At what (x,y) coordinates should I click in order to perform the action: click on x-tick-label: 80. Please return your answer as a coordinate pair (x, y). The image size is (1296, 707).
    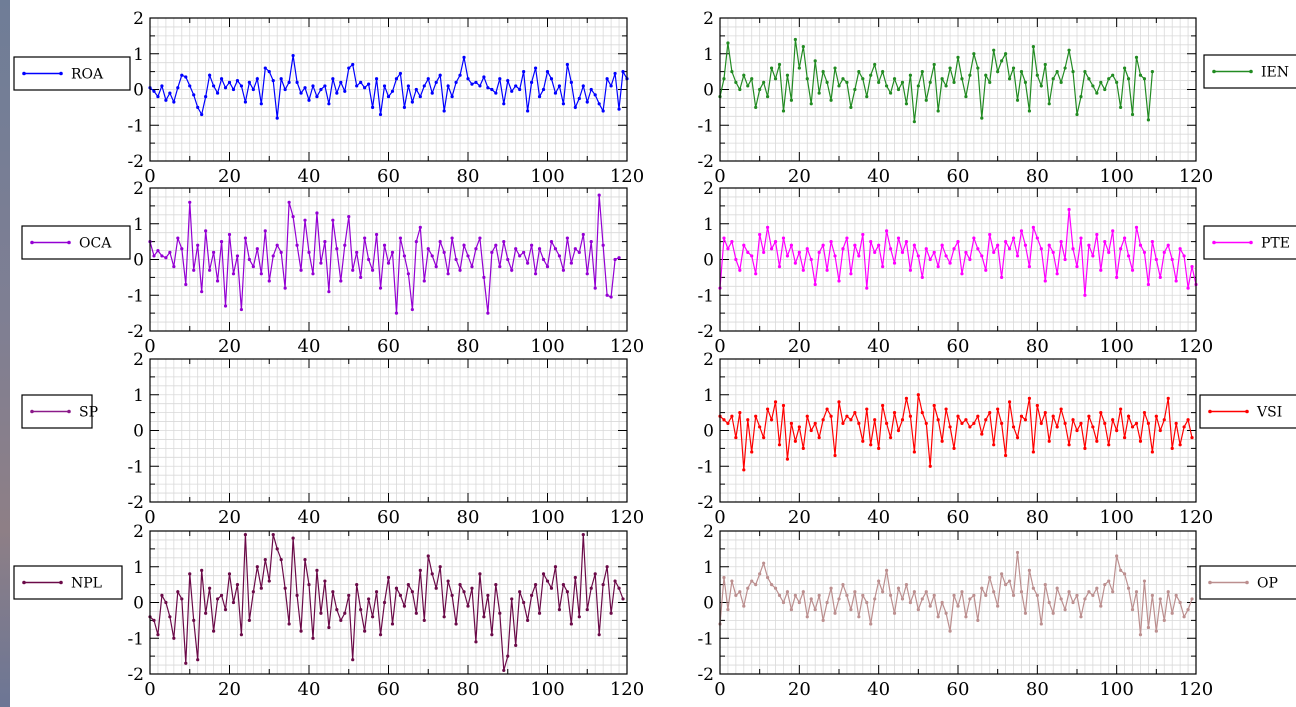
    Looking at the image, I should click on (468, 176).